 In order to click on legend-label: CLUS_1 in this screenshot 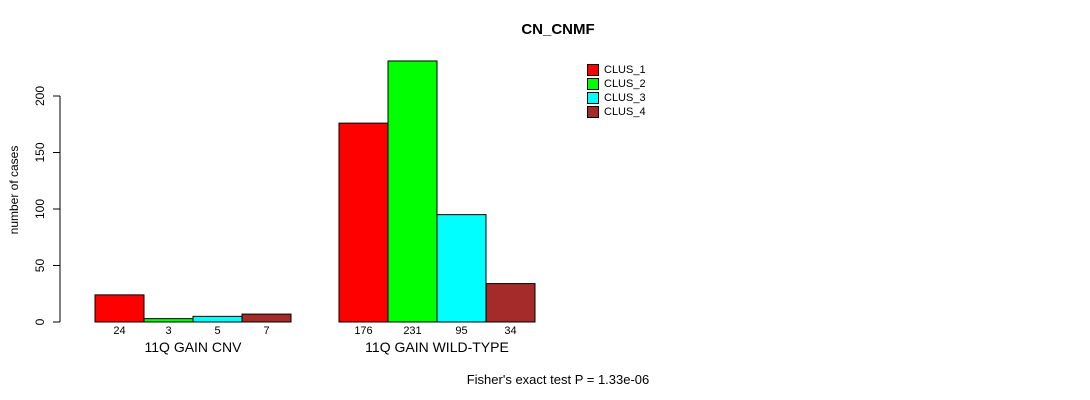, I will do `click(625, 70)`.